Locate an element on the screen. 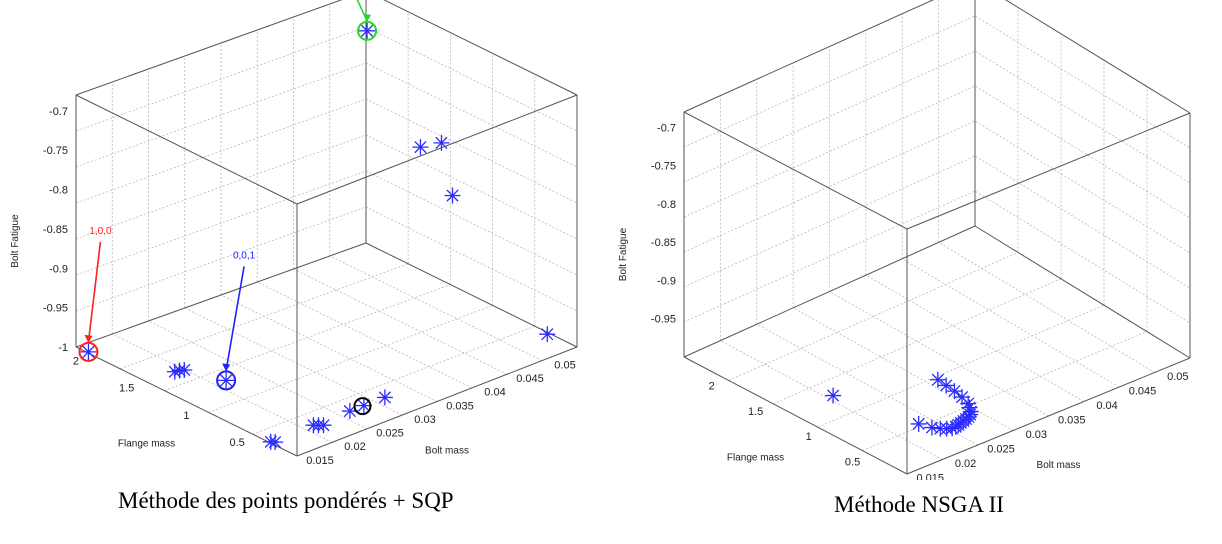 The height and width of the screenshot is (544, 1222). x-tick-label: 0.05 is located at coordinates (564, 365).